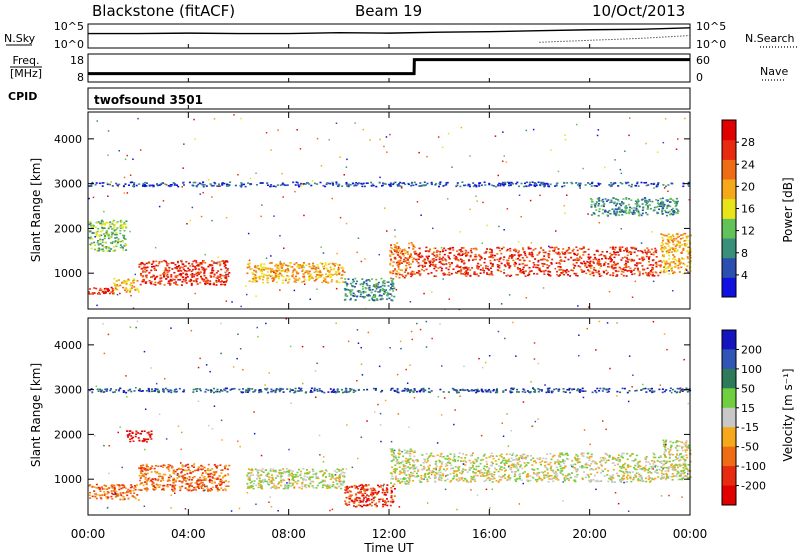  I want to click on freq-unit-label: [MHz], so click(26, 73).